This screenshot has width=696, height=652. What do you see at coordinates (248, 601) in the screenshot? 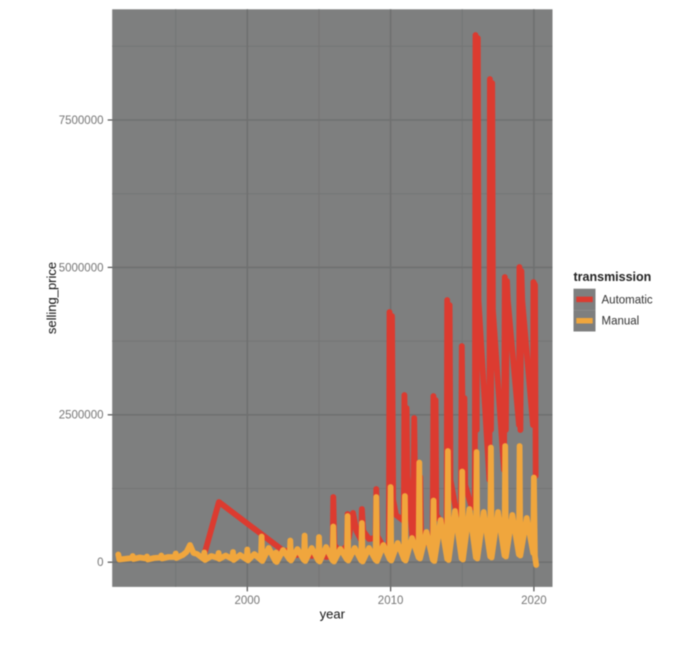
I see `svg-text: 2000` at bounding box center [248, 601].